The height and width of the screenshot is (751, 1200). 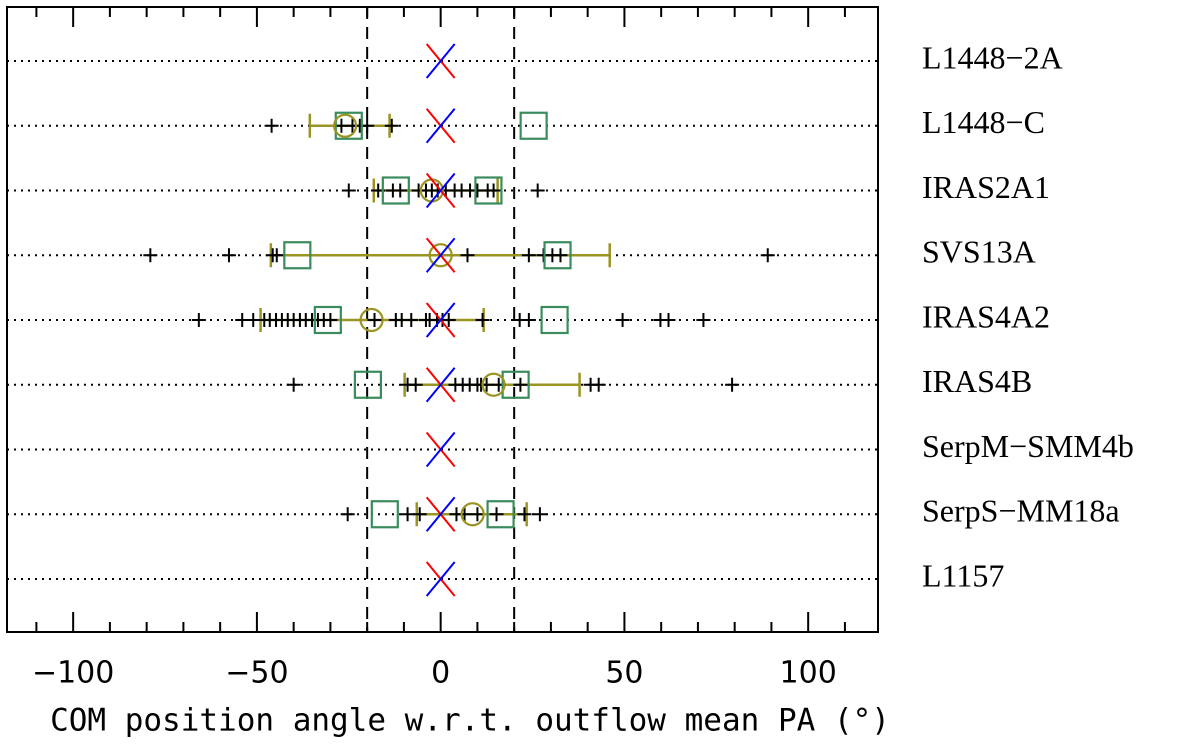 What do you see at coordinates (986, 316) in the screenshot?
I see `source-label: IRAS4A2` at bounding box center [986, 316].